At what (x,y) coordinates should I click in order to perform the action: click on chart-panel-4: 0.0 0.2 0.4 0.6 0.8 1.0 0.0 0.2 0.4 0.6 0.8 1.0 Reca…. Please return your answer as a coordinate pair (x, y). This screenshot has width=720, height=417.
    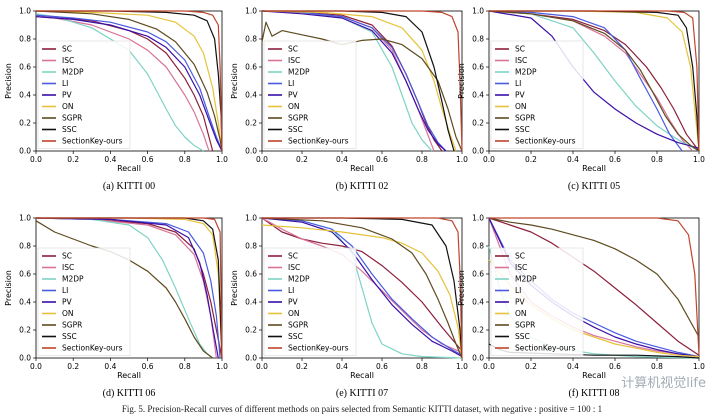
    Looking at the image, I should click on (116, 306).